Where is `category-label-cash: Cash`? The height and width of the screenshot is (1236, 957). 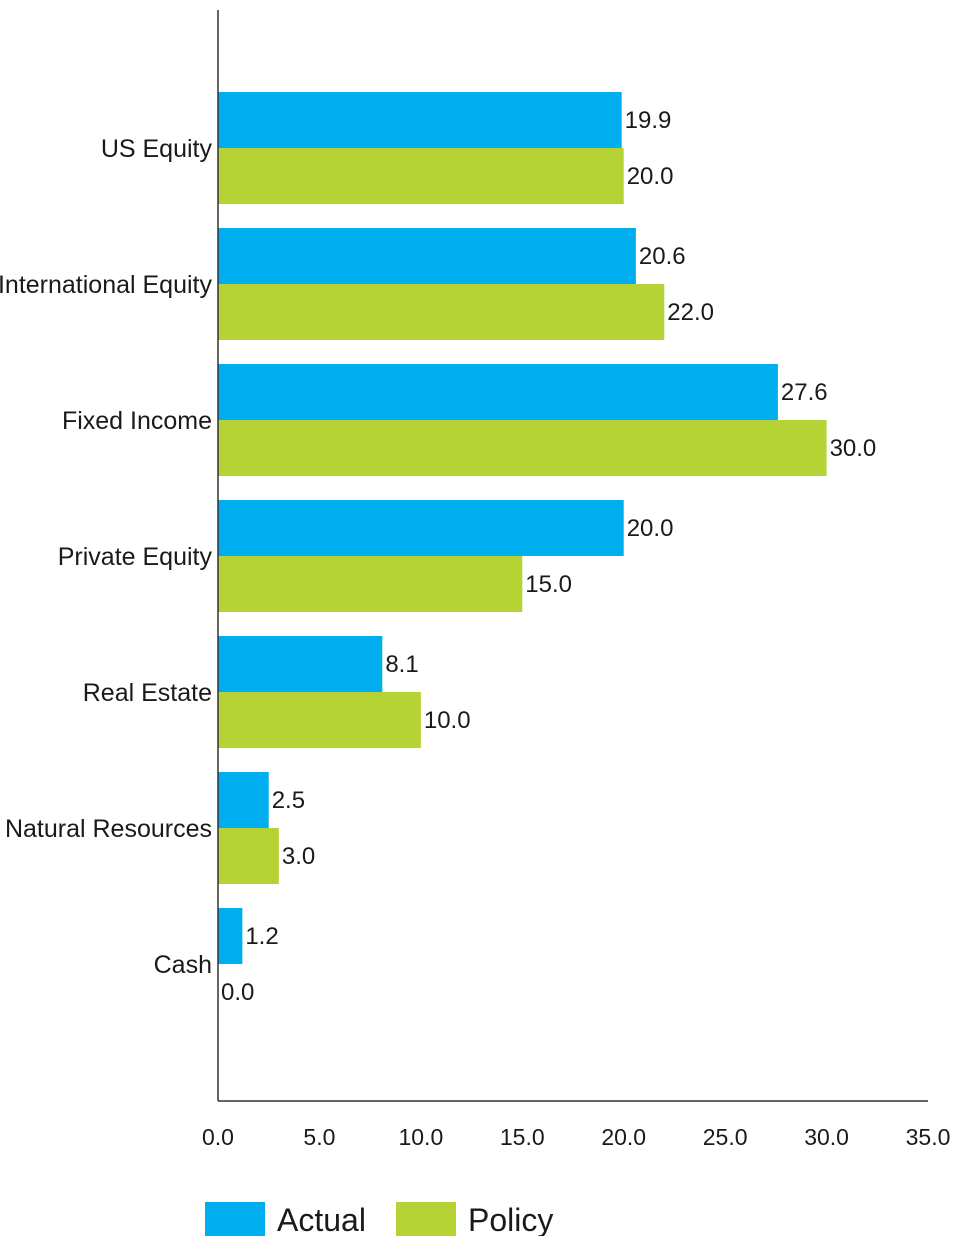 category-label-cash: Cash is located at coordinates (183, 965).